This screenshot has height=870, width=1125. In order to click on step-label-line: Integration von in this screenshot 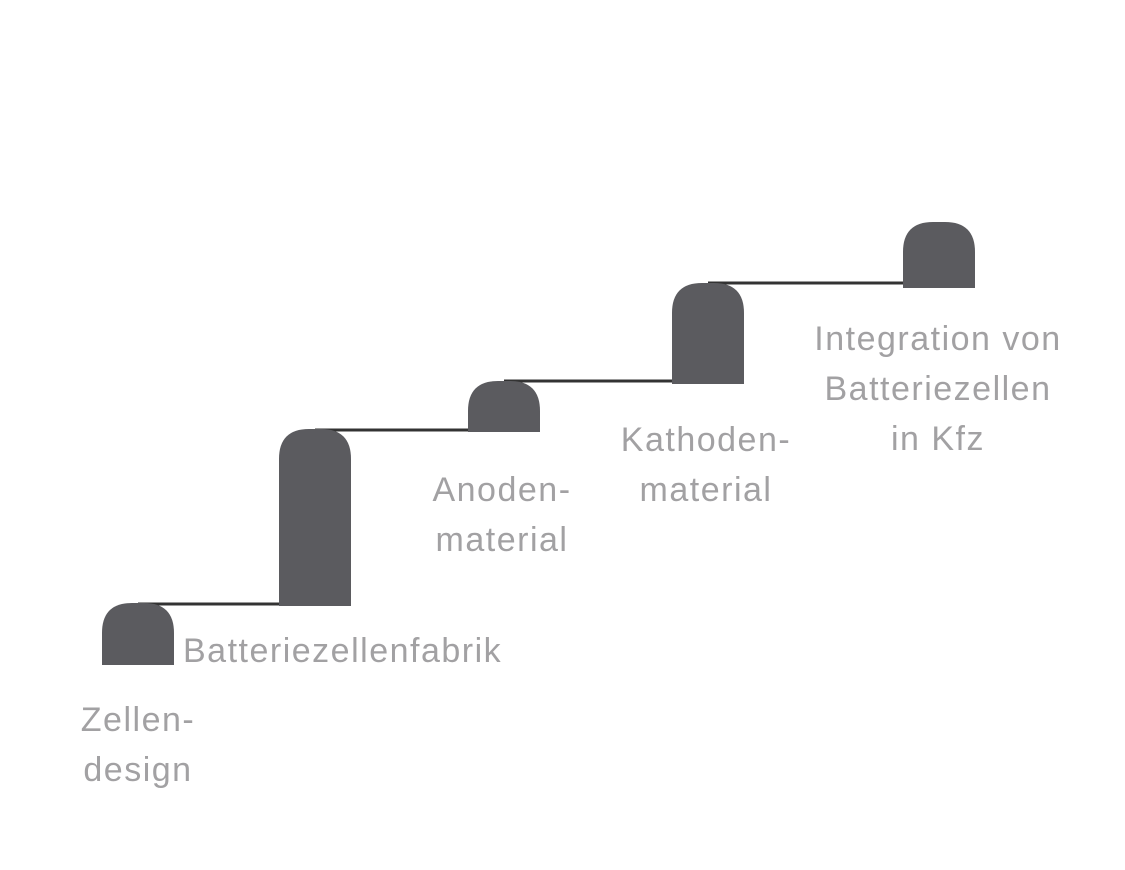, I will do `click(938, 339)`.